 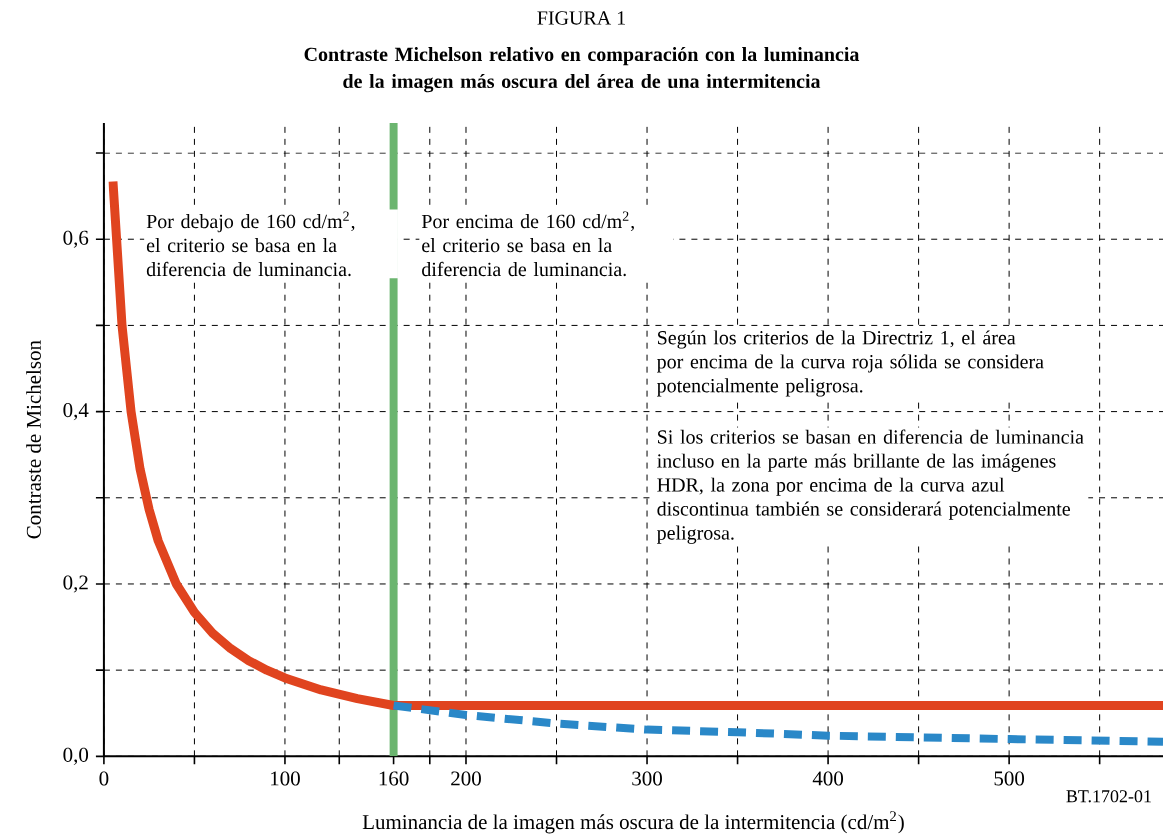 What do you see at coordinates (76, 411) in the screenshot?
I see `y-tick-label: 0,4` at bounding box center [76, 411].